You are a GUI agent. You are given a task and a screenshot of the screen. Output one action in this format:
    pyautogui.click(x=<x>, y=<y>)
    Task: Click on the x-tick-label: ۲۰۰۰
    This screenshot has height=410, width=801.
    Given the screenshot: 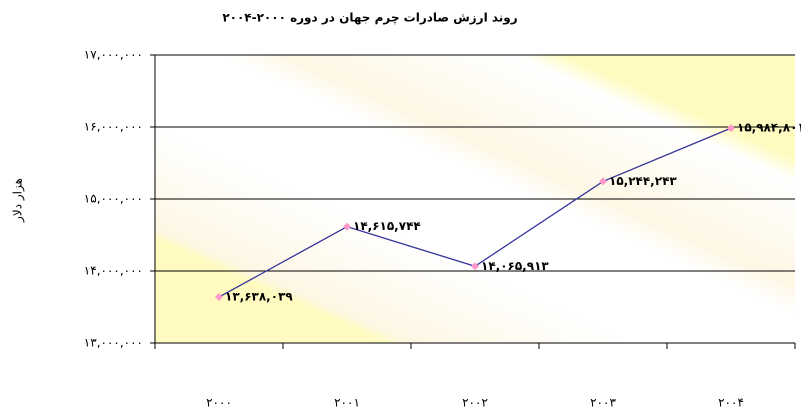 What is the action you would take?
    pyautogui.click(x=219, y=403)
    